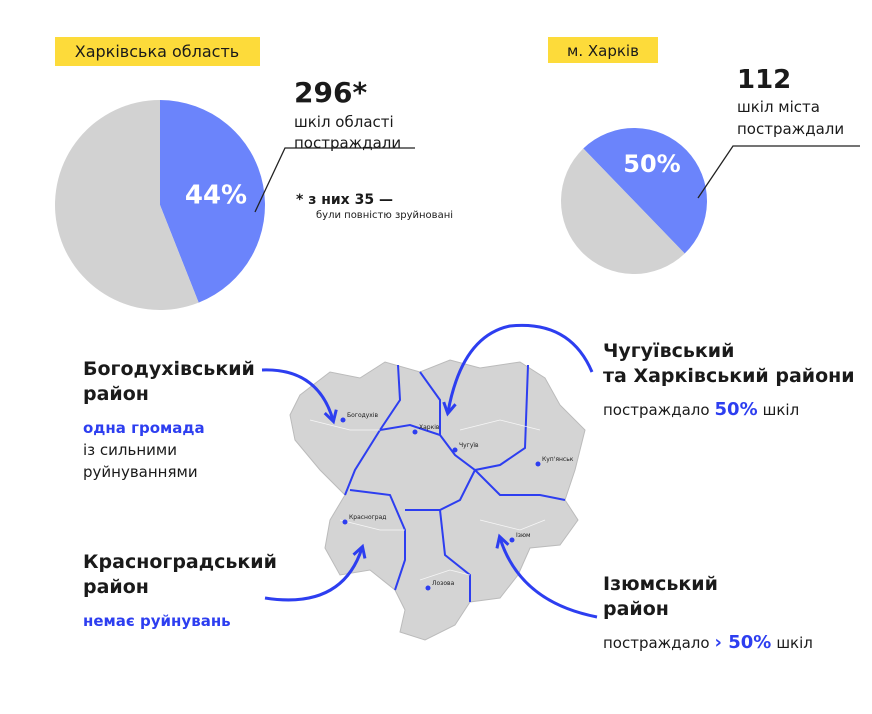 This screenshot has width=872, height=714. Describe the element at coordinates (157, 621) in the screenshot. I see `region-highlight: немає руйнувань` at that location.